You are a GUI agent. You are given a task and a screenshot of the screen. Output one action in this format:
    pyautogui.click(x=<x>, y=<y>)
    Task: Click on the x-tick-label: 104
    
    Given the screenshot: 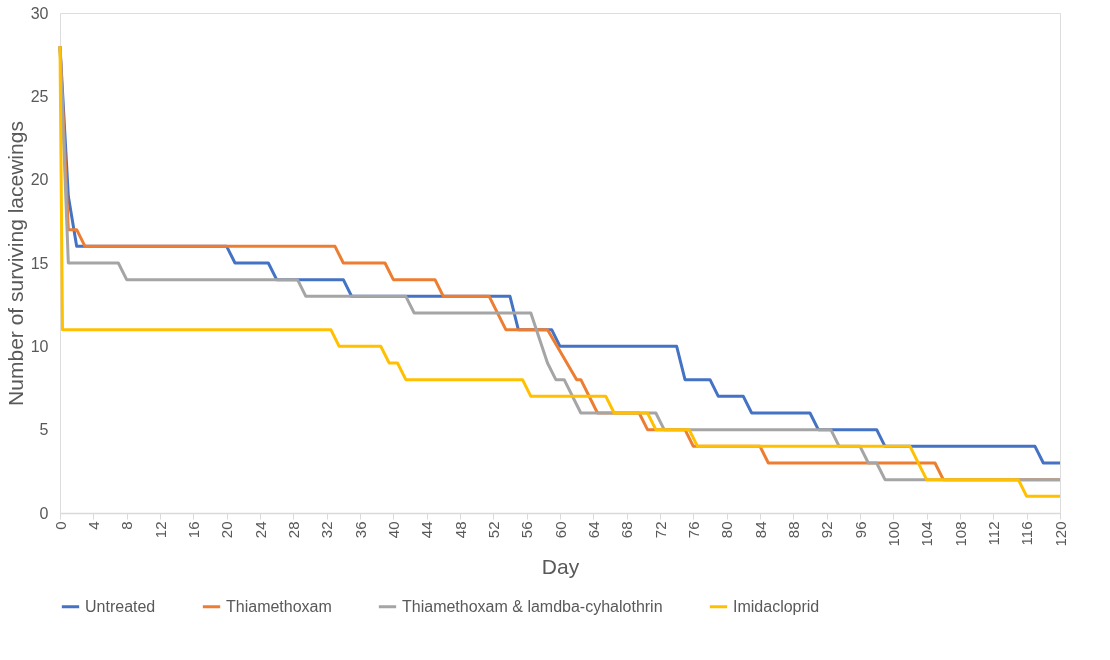 What is the action you would take?
    pyautogui.click(x=927, y=534)
    